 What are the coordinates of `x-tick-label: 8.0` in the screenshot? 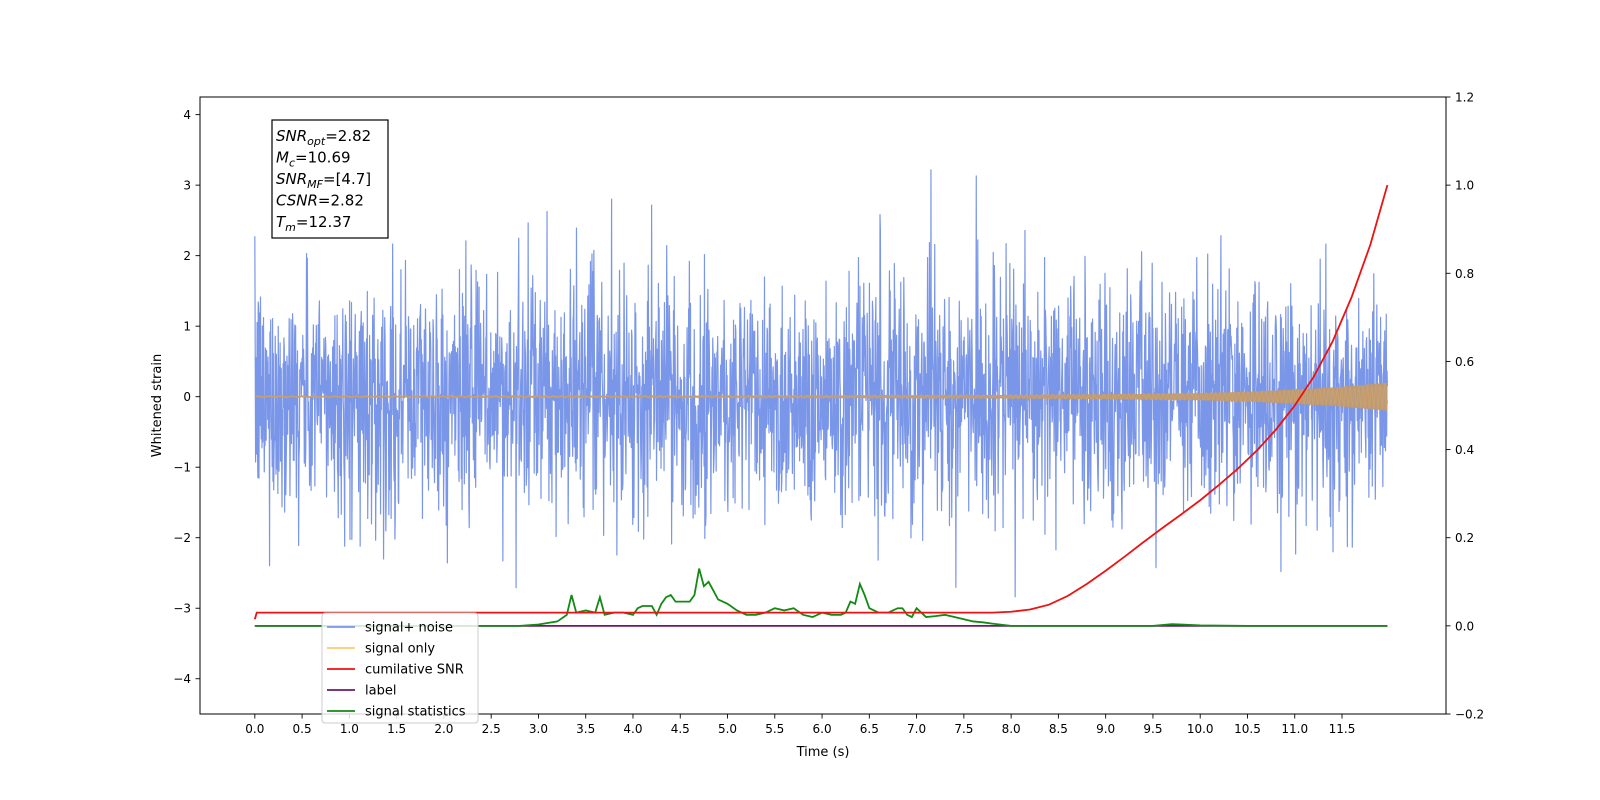 It's located at (1011, 729).